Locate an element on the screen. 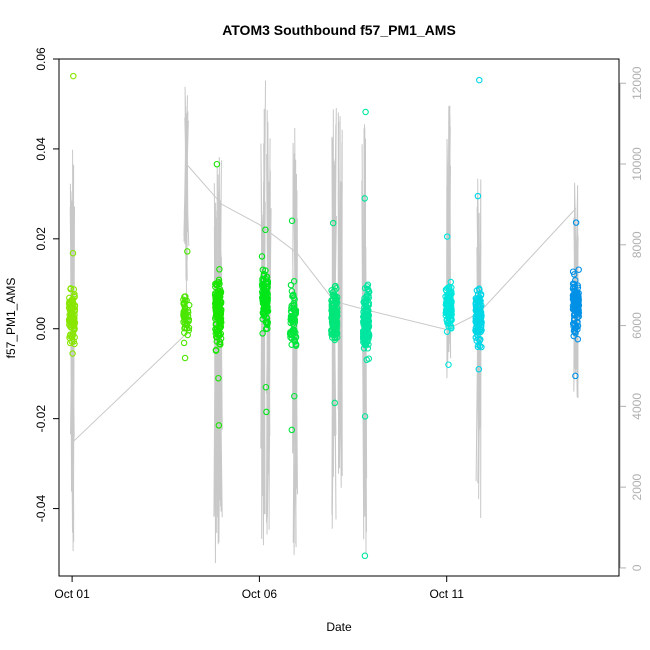 This screenshot has height=650, width=650. y2-tick-label: 8000 is located at coordinates (637, 244).